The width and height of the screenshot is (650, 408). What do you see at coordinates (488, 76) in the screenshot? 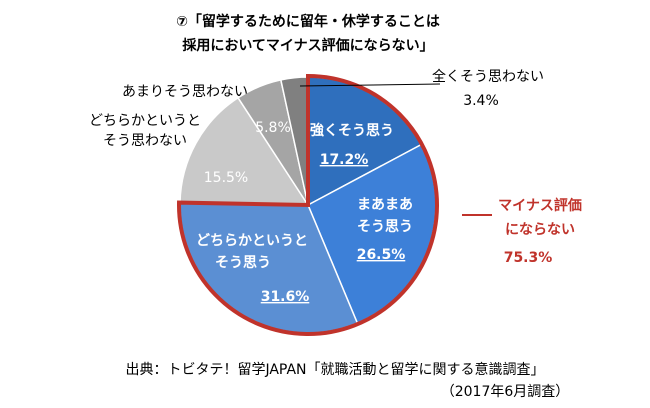
I see `slice-label: 全くそう思わない` at bounding box center [488, 76].